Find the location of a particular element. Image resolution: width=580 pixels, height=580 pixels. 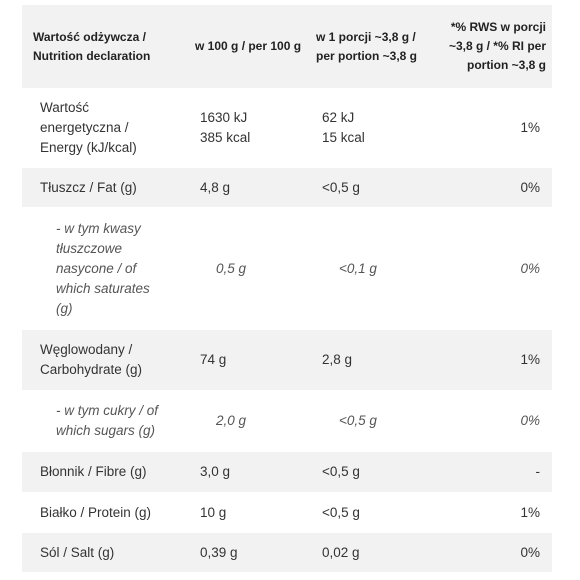

cell-line: - w tym cukry / of is located at coordinates (107, 410).